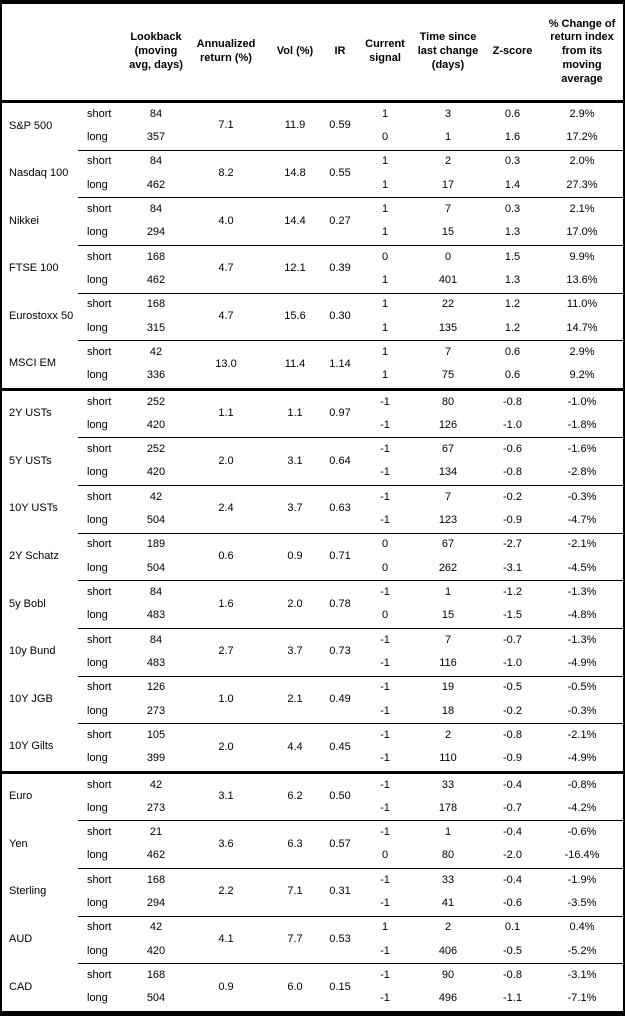  What do you see at coordinates (156, 999) in the screenshot?
I see `lookback-value: 504` at bounding box center [156, 999].